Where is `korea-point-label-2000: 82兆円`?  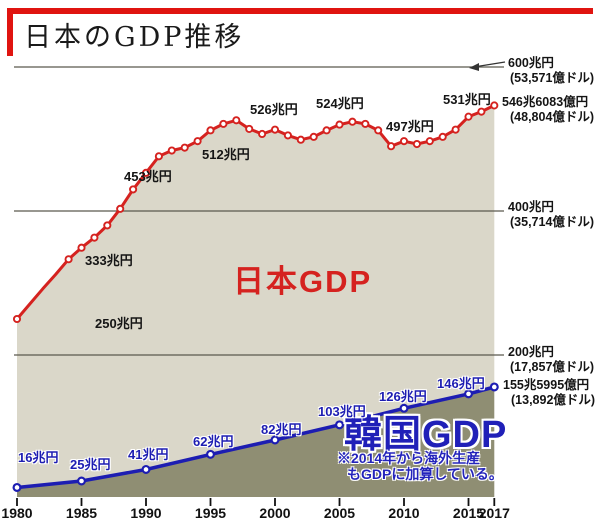 korea-point-label-2000: 82兆円 is located at coordinates (281, 429).